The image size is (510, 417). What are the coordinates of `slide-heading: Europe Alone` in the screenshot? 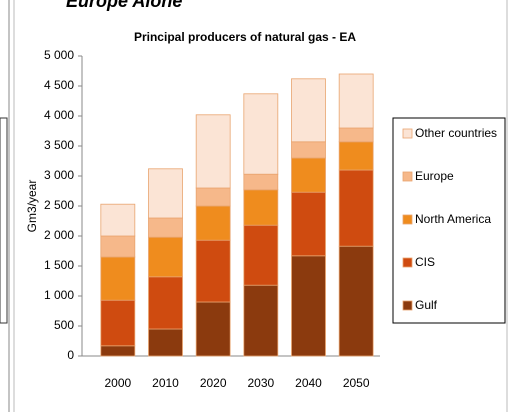 It's located at (124, 5).